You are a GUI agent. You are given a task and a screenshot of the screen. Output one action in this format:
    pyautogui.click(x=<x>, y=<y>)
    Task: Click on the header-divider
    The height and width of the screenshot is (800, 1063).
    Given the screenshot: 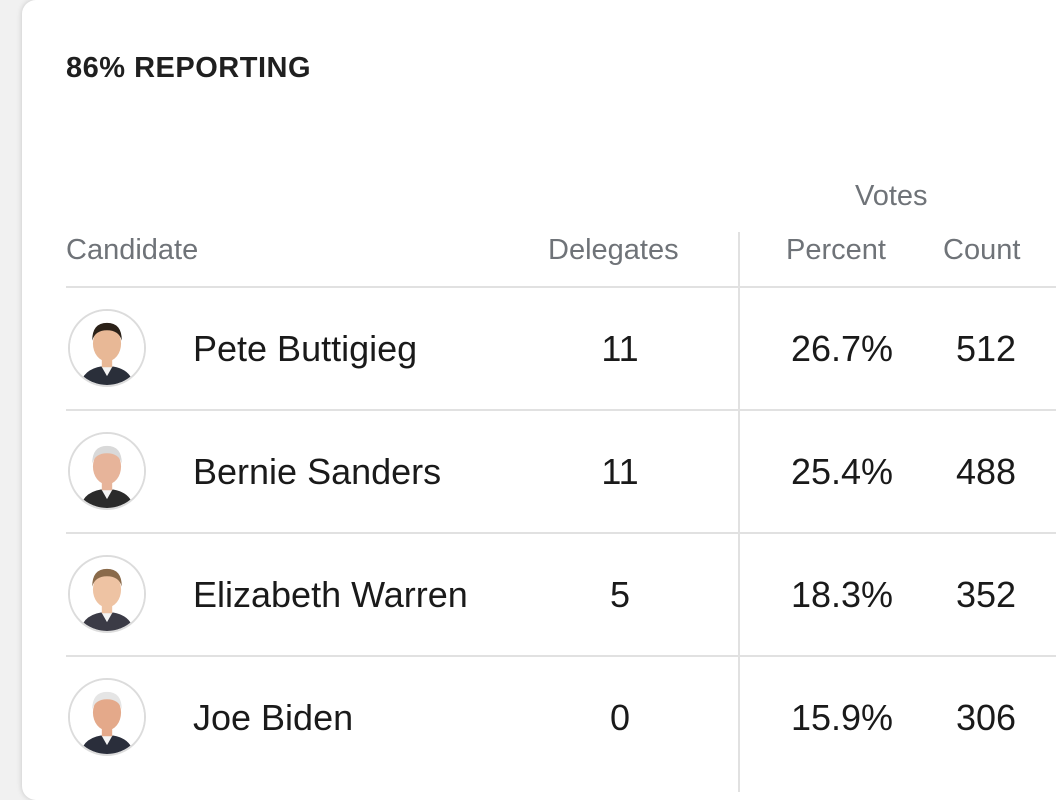 What is the action you would take?
    pyautogui.click(x=561, y=287)
    